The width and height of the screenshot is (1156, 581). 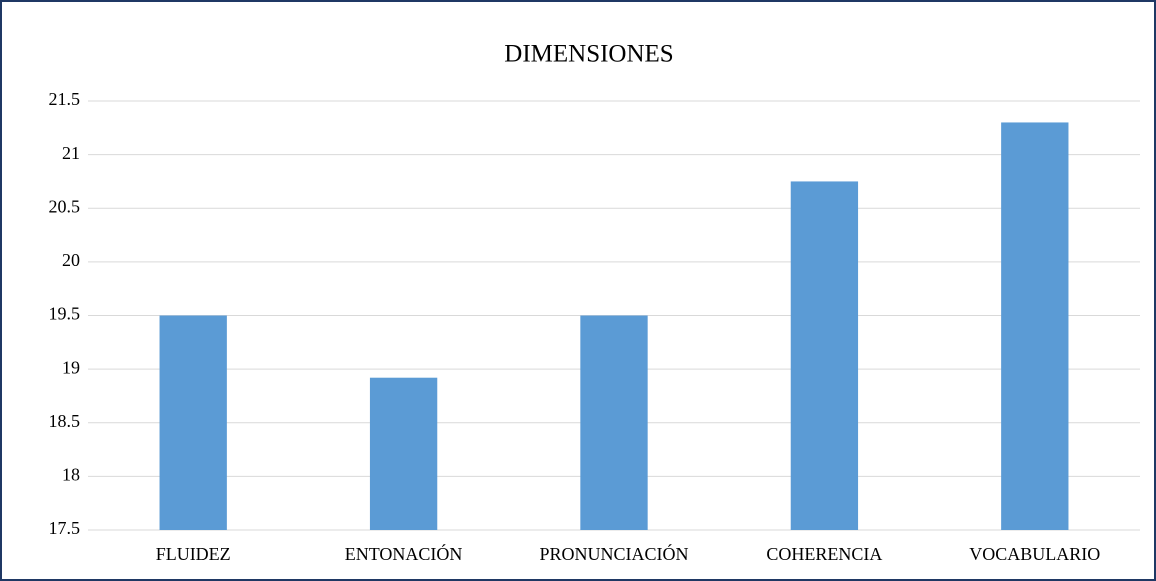 I want to click on y-tick-label: 18, so click(x=71, y=475).